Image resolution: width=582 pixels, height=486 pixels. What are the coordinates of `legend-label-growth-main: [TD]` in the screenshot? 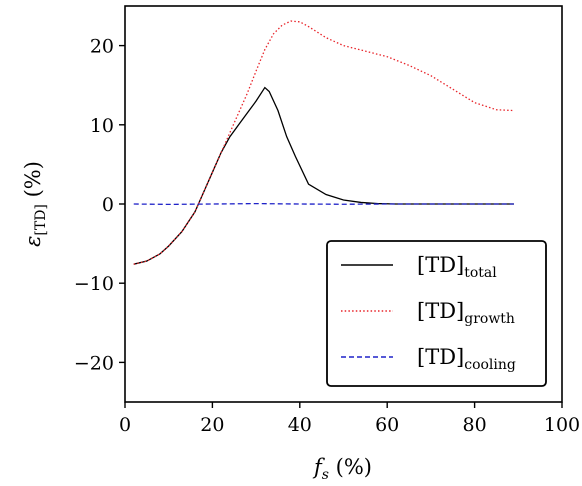 It's located at (440, 311).